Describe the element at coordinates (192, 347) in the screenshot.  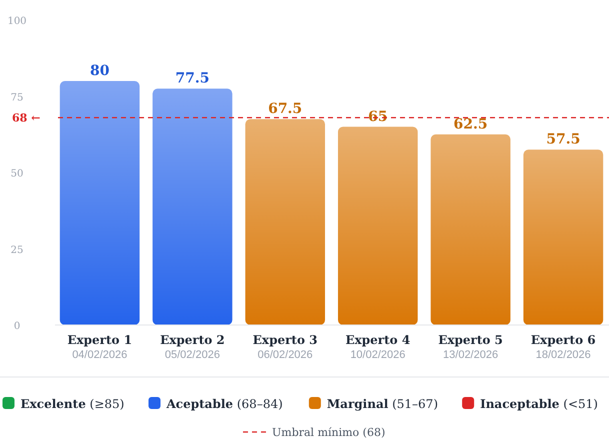
I see `x-tick-label: Experto 2 05/02/2026` at that location.